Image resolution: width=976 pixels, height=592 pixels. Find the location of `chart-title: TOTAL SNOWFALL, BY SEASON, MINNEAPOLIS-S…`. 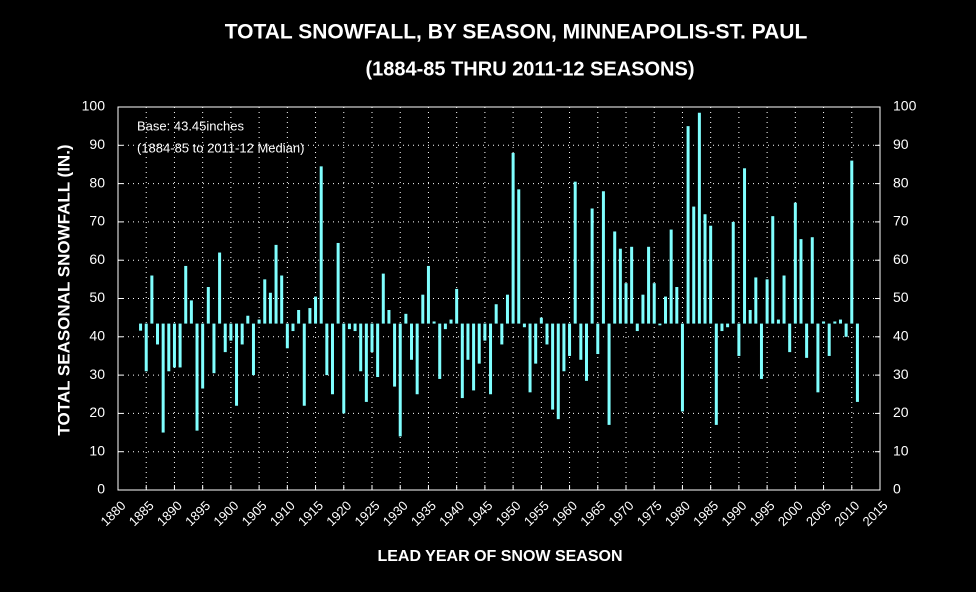

chart-title: TOTAL SNOWFALL, BY SEASON, MINNEAPOLIS-S… is located at coordinates (516, 32).